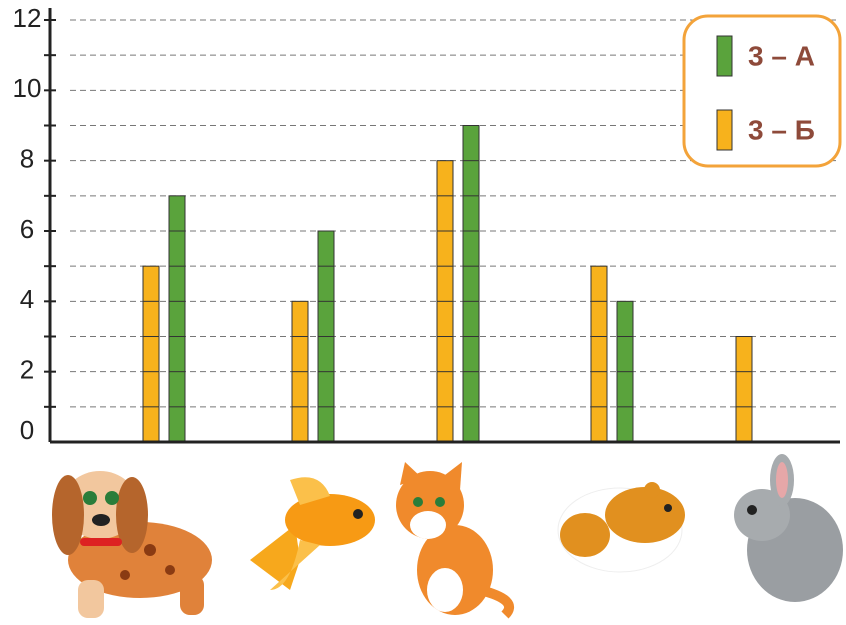  What do you see at coordinates (132, 544) in the screenshot?
I see `dog-picture` at bounding box center [132, 544].